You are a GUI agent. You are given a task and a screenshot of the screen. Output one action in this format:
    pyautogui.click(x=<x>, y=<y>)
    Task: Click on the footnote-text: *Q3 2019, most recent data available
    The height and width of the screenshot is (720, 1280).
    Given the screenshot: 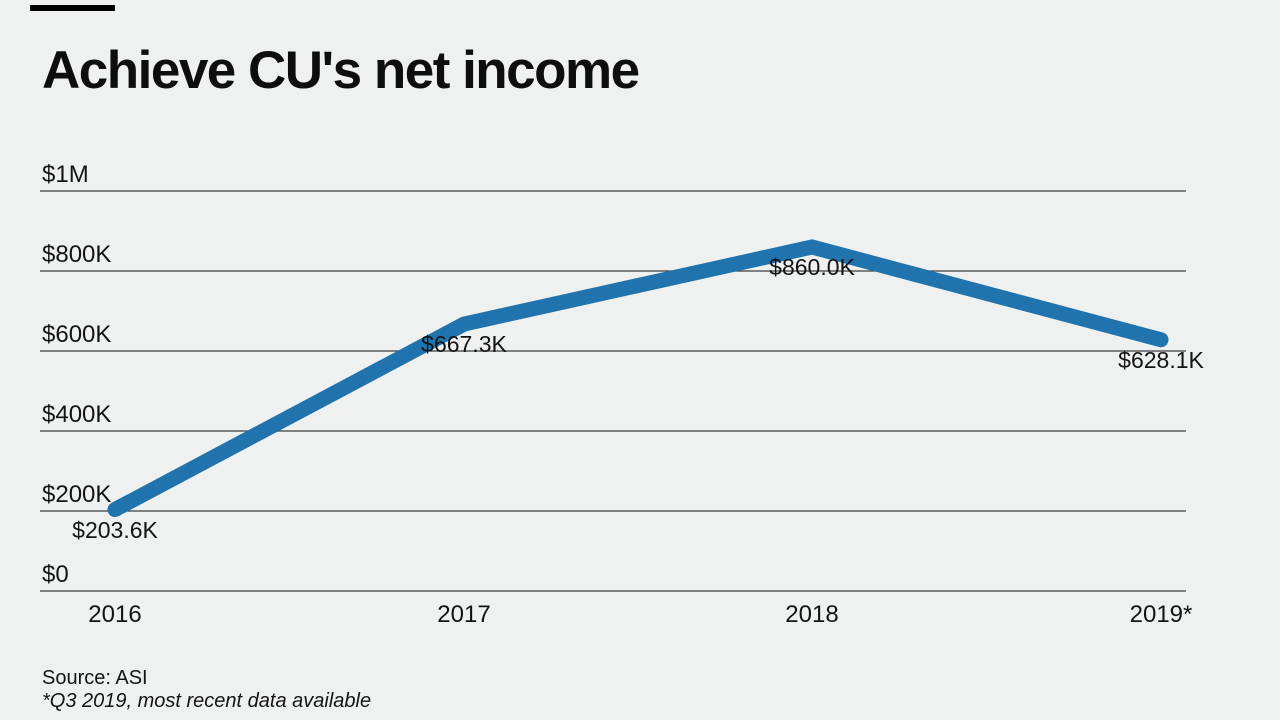 What is the action you would take?
    pyautogui.click(x=207, y=701)
    